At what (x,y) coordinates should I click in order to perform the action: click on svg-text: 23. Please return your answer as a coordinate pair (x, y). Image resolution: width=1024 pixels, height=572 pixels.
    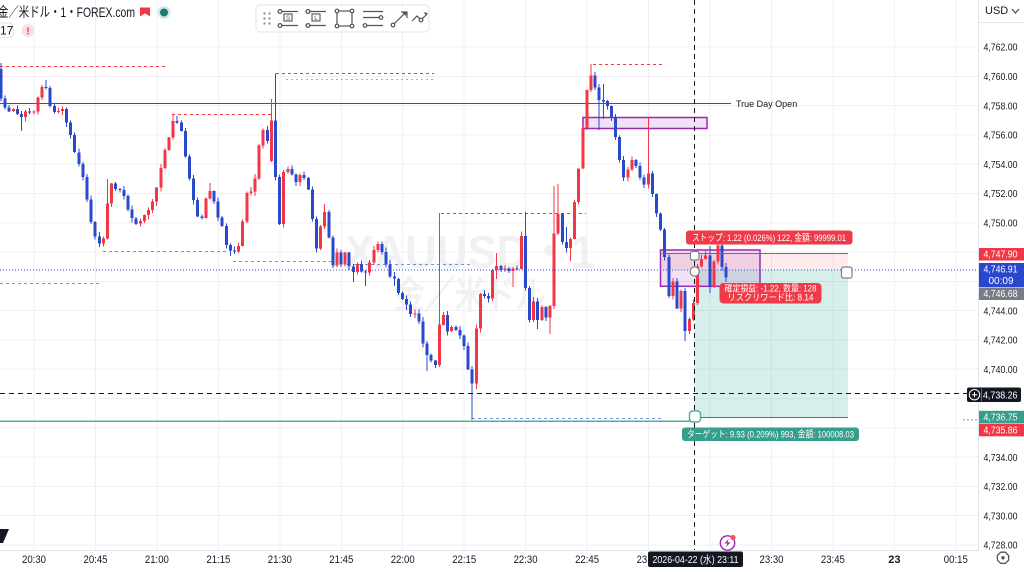
    Looking at the image, I should click on (894, 560).